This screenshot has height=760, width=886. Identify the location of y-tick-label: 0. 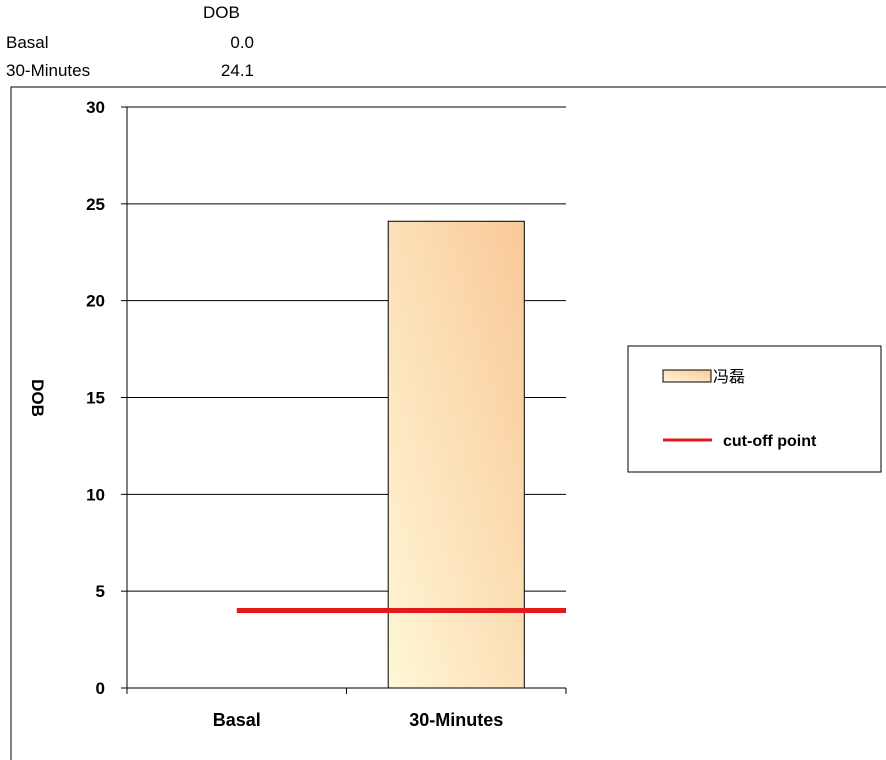
(100, 688).